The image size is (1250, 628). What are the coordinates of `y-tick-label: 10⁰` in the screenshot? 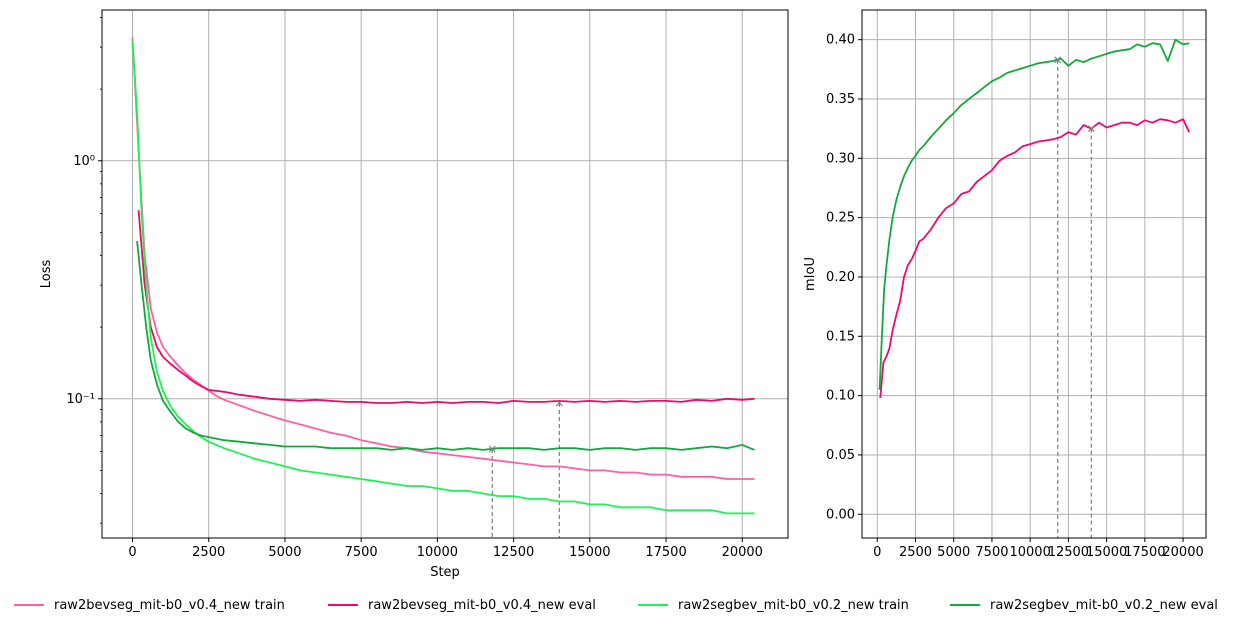 It's located at (84, 161).